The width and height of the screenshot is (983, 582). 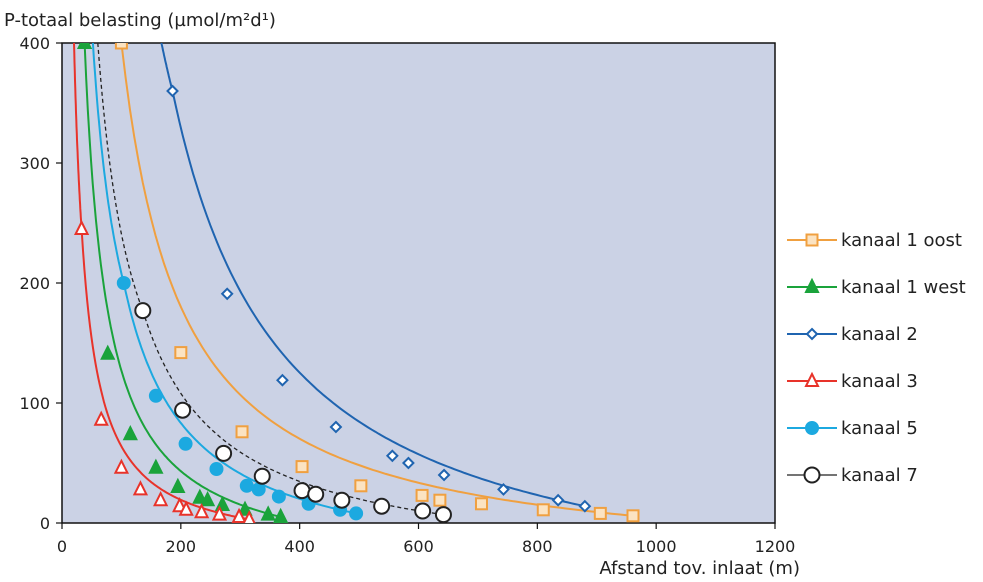 I want to click on y-axis: 0 100 200 300 400, so click(x=40, y=283).